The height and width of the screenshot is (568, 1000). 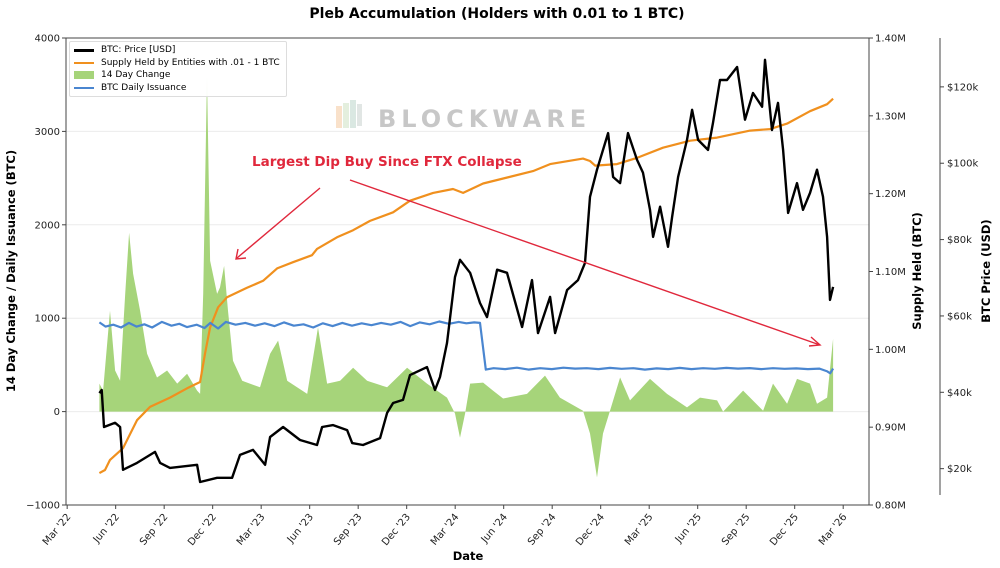 What do you see at coordinates (959, 393) in the screenshot?
I see `price-tick-label: $40k` at bounding box center [959, 393].